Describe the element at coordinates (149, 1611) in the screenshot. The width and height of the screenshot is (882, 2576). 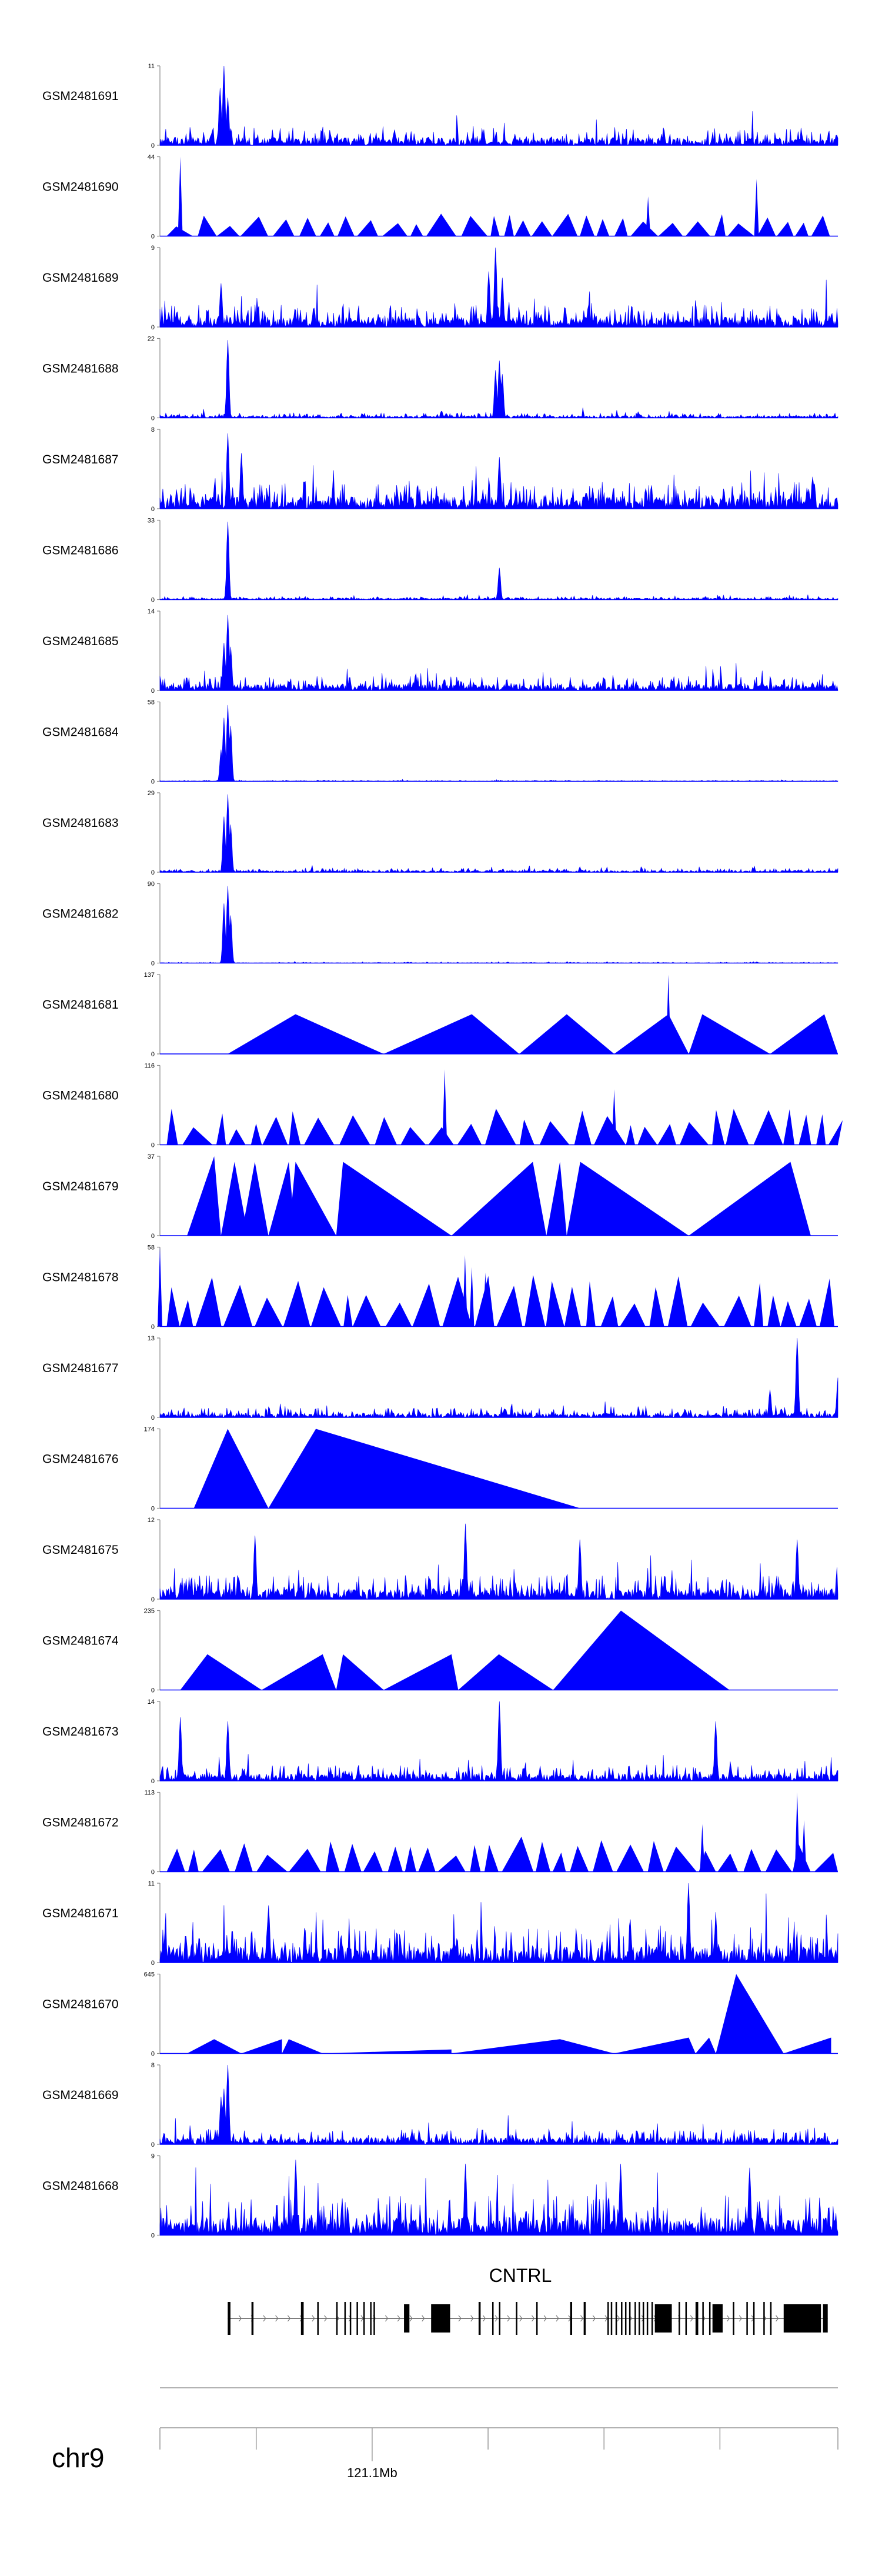
I see `y-max-label: 235` at that location.